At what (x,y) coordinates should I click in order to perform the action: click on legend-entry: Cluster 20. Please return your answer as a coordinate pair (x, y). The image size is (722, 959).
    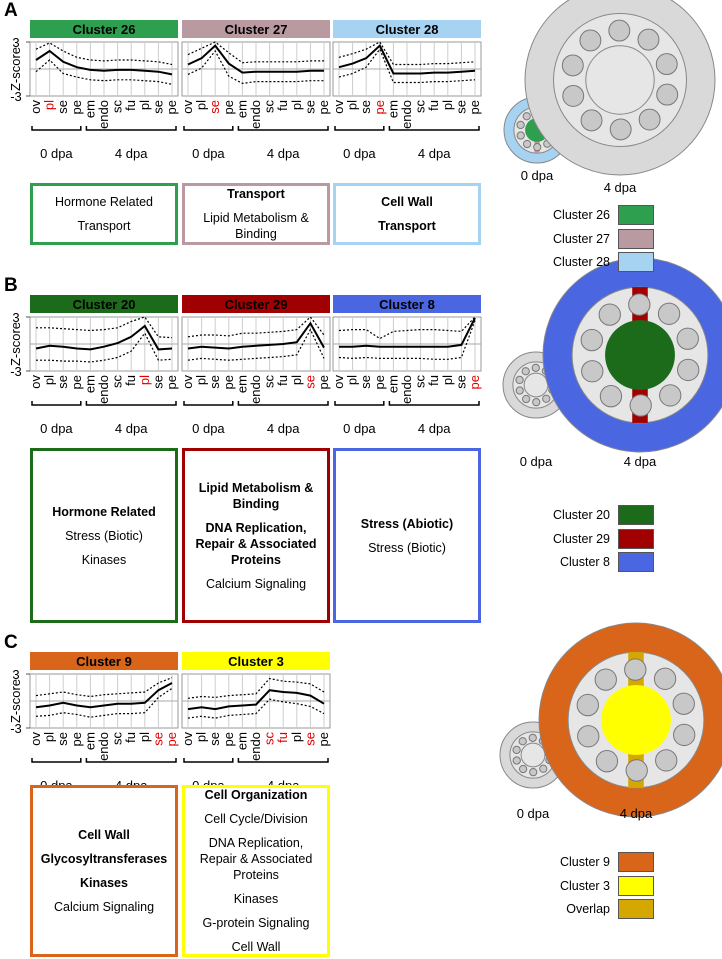
    Looking at the image, I should click on (582, 515).